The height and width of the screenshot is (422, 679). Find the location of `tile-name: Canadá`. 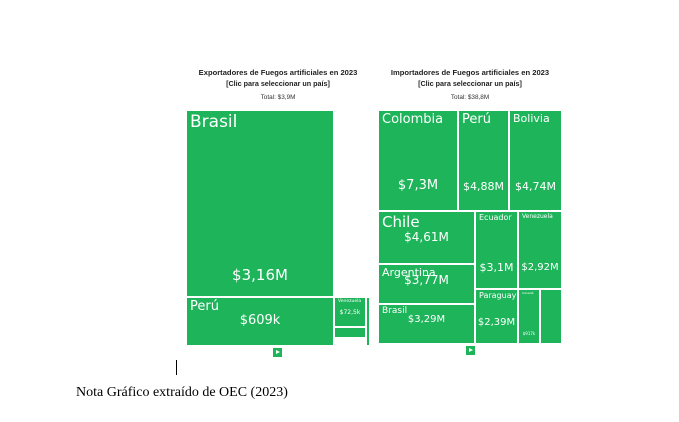

tile-name: Canadá is located at coordinates (528, 293).